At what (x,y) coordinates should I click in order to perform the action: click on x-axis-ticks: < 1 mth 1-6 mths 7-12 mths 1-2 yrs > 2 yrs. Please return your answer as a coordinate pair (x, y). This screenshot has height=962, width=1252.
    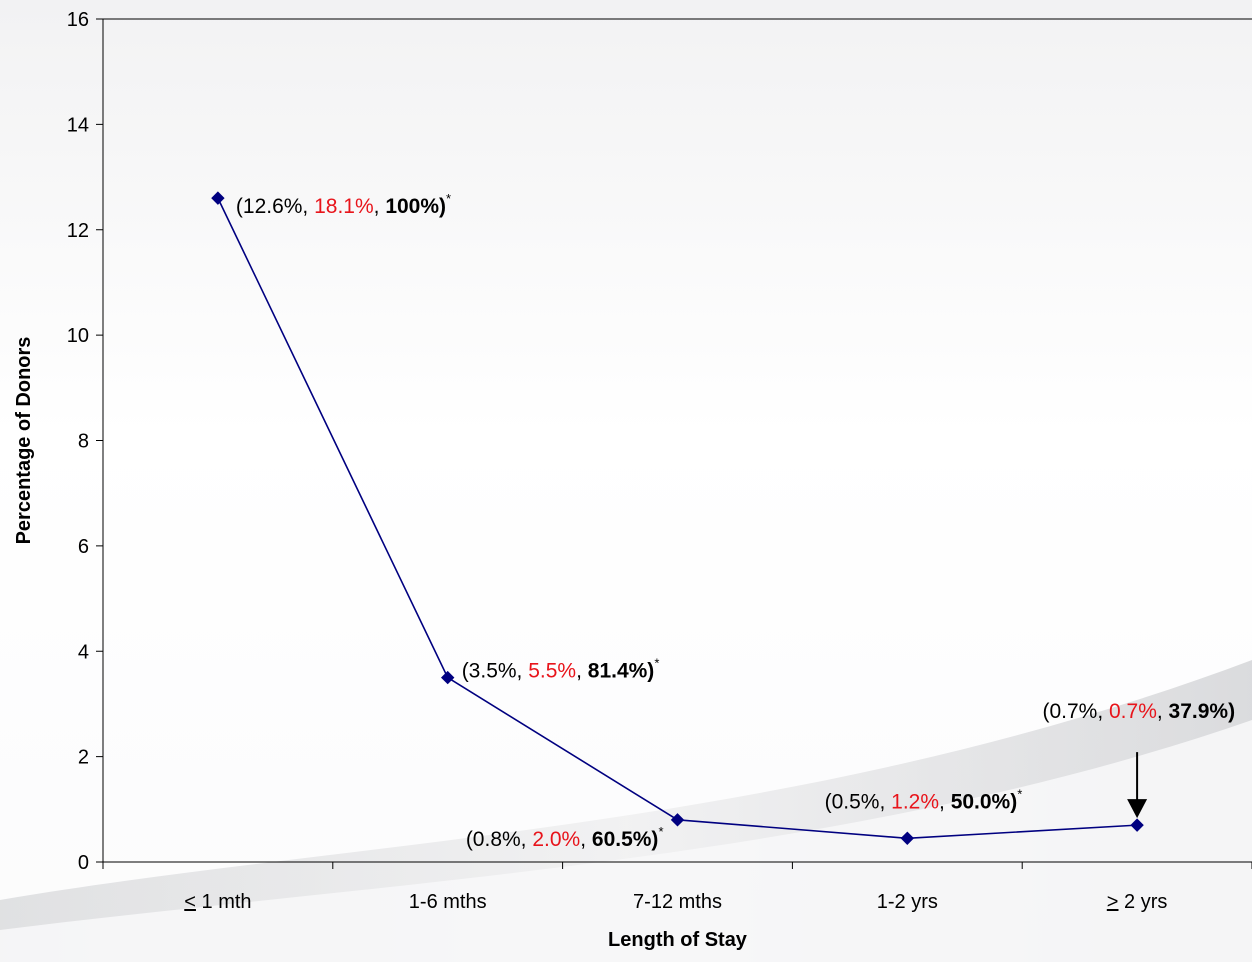
    Looking at the image, I should click on (677, 887).